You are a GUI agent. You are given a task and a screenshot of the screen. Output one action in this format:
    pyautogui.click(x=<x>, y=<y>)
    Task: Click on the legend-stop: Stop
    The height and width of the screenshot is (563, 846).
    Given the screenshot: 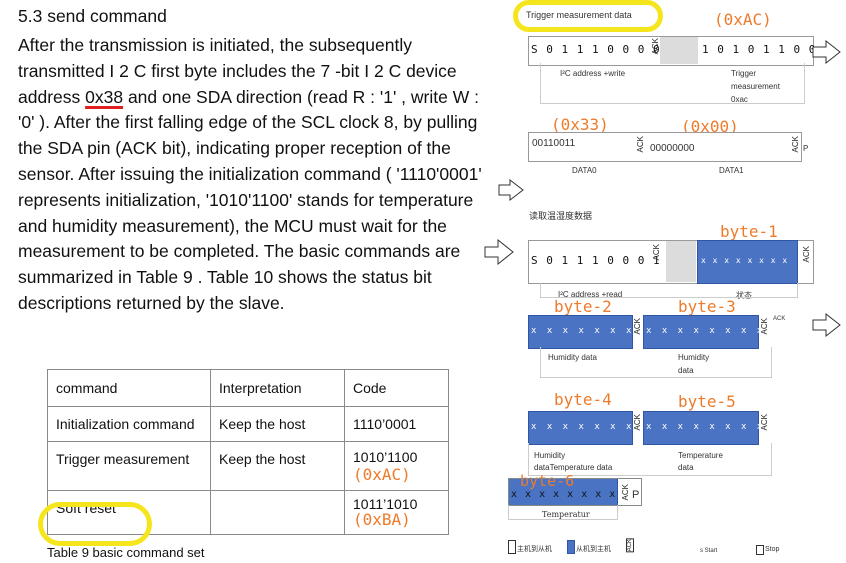 What is the action you would take?
    pyautogui.click(x=772, y=549)
    